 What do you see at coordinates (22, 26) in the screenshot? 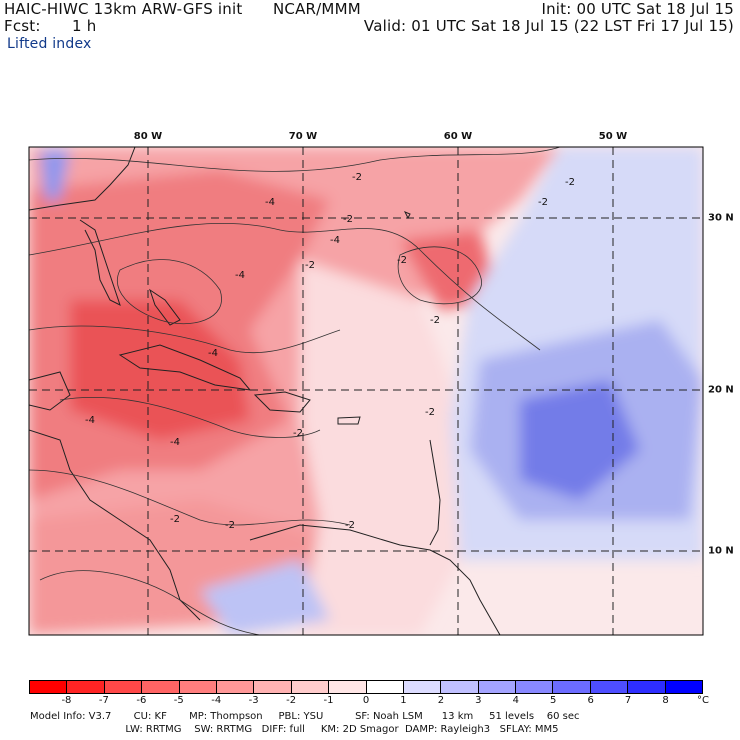
I see `forecast-label: Fcst:` at bounding box center [22, 26].